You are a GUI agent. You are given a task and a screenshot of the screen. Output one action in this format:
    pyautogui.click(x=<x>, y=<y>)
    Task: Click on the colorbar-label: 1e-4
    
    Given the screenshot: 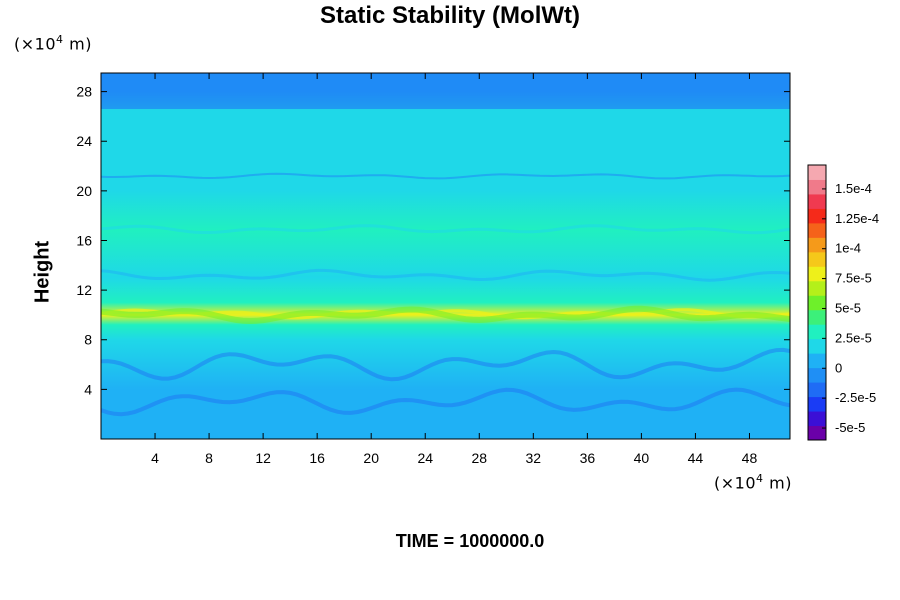 What is the action you would take?
    pyautogui.click(x=848, y=248)
    